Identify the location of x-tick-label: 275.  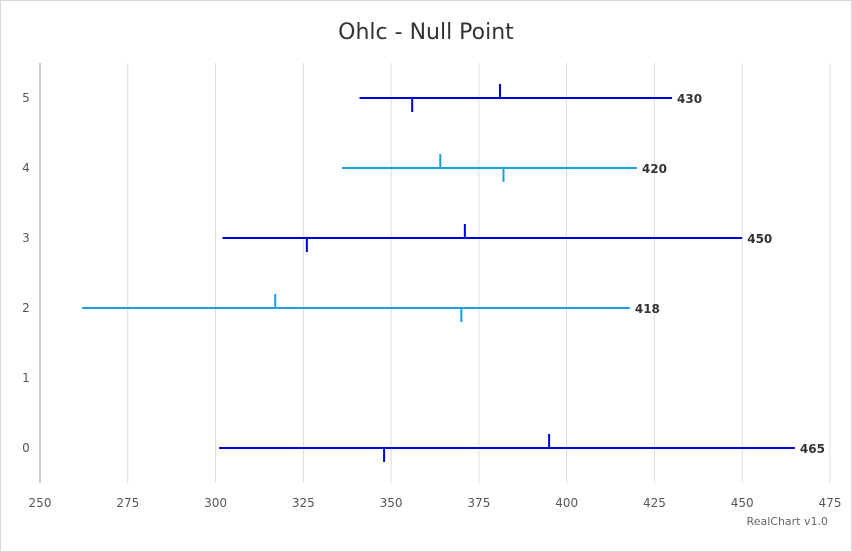
(127, 503).